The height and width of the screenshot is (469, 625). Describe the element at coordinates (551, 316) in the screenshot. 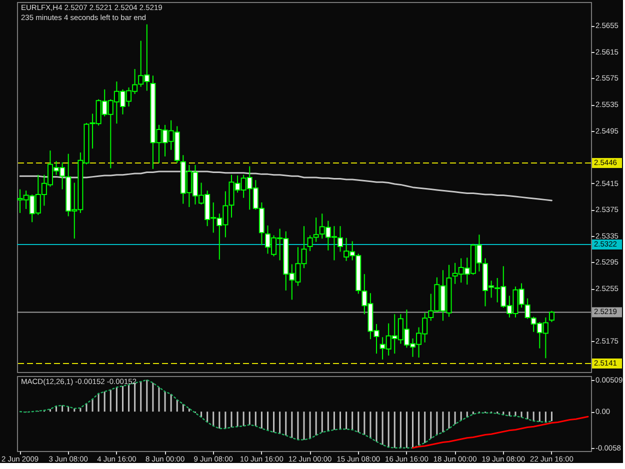

I see `candlestick` at that location.